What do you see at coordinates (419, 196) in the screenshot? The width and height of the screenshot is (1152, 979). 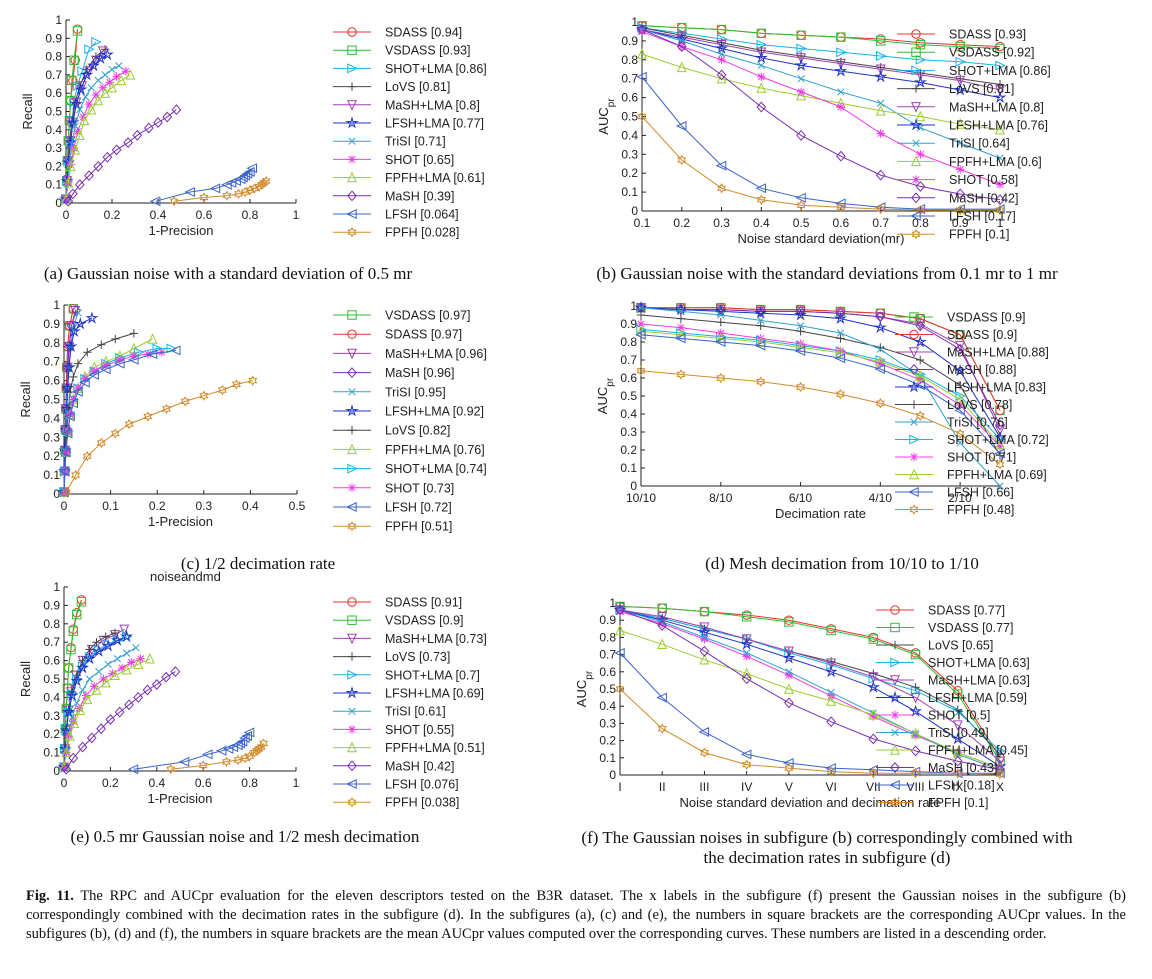 I see `legend-label: MaSH [0.39]` at bounding box center [419, 196].